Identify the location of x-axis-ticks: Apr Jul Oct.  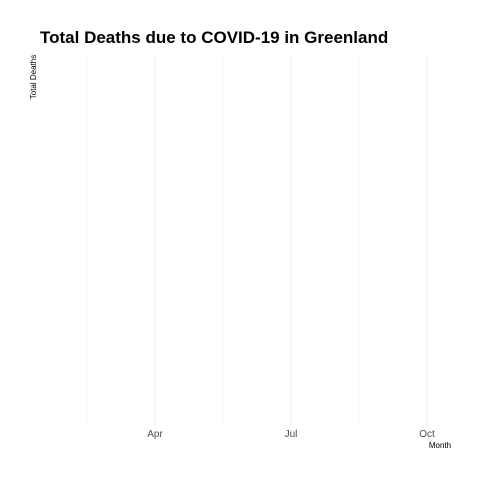
(291, 434).